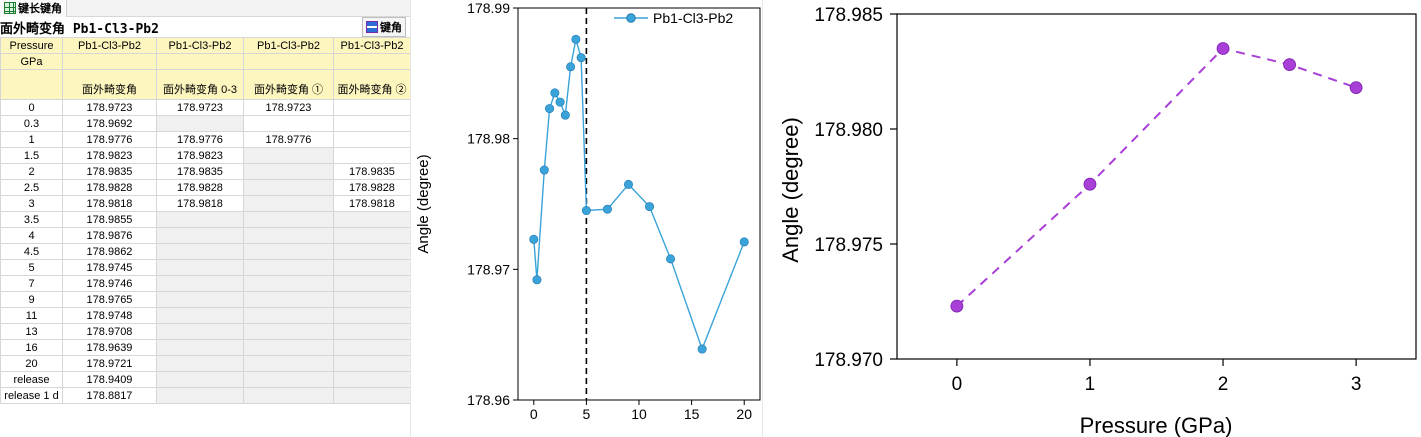 The image size is (1421, 437). What do you see at coordinates (371, 84) in the screenshot?
I see `header-cell: 面外畸变角 ②` at bounding box center [371, 84].